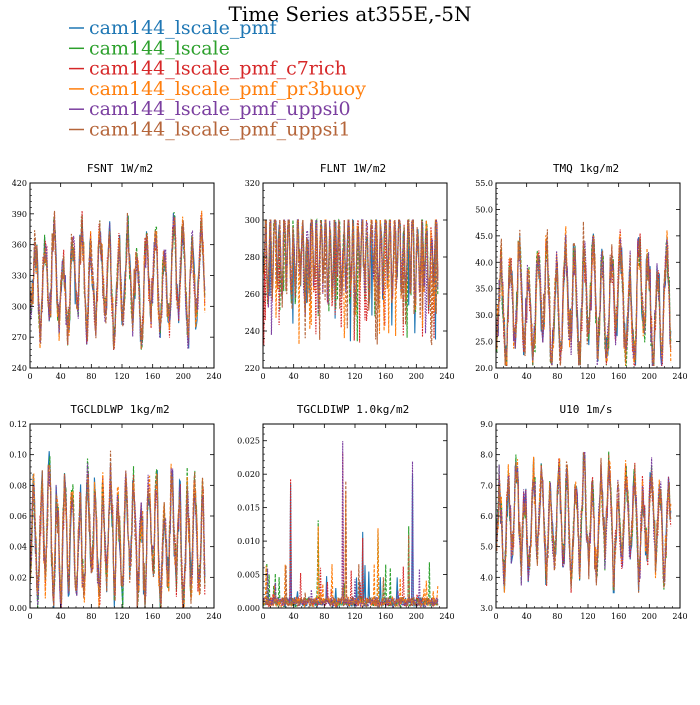 This screenshot has width=700, height=705. Describe the element at coordinates (484, 183) in the screenshot. I see `y-tick-label-2-7: 55.0` at that location.